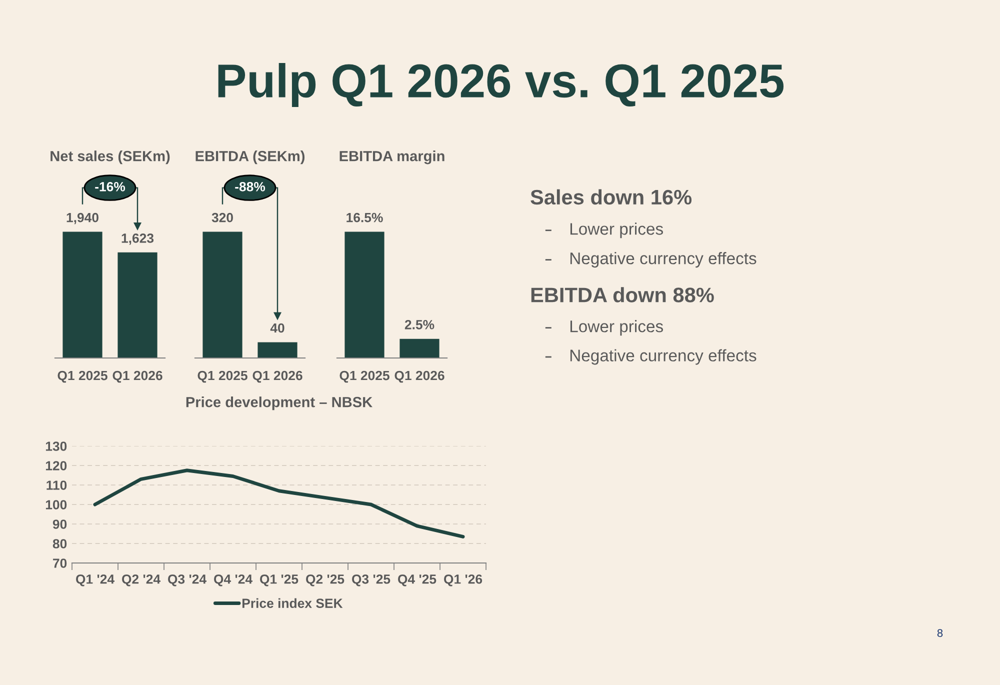 This screenshot has height=685, width=1000. Describe the element at coordinates (622, 294) in the screenshot. I see `text: EBITDA down 88%` at that location.